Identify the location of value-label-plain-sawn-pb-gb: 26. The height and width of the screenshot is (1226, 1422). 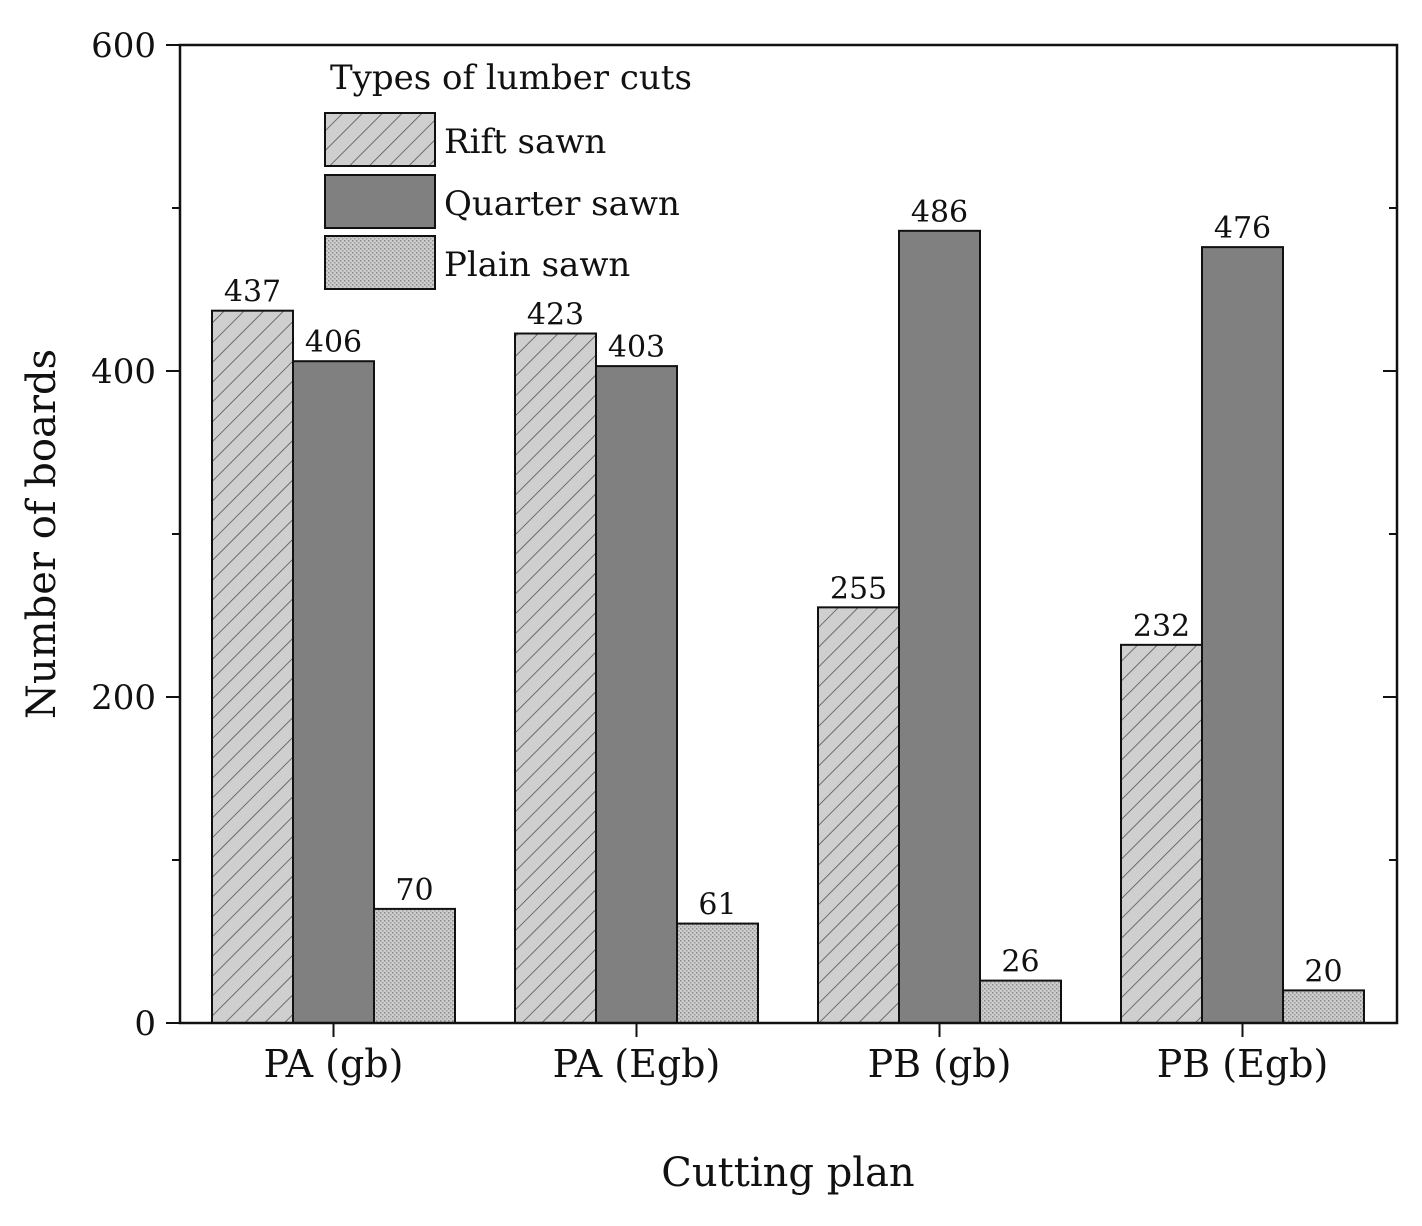
(1020, 962).